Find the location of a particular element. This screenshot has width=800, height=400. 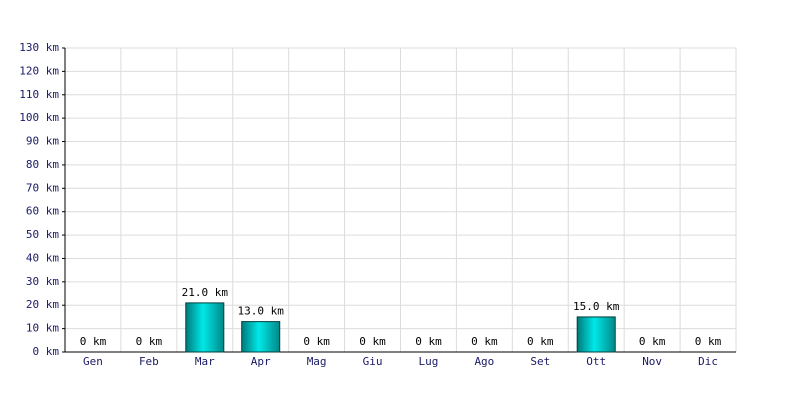

y-tick-label: 130 km is located at coordinates (39, 47).